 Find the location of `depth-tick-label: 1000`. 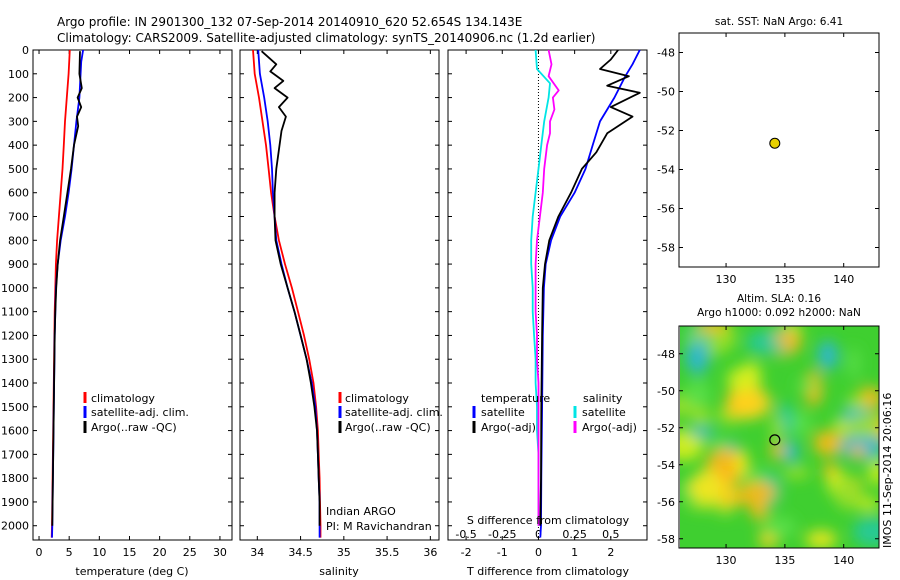

depth-tick-label: 1000 is located at coordinates (15, 288).